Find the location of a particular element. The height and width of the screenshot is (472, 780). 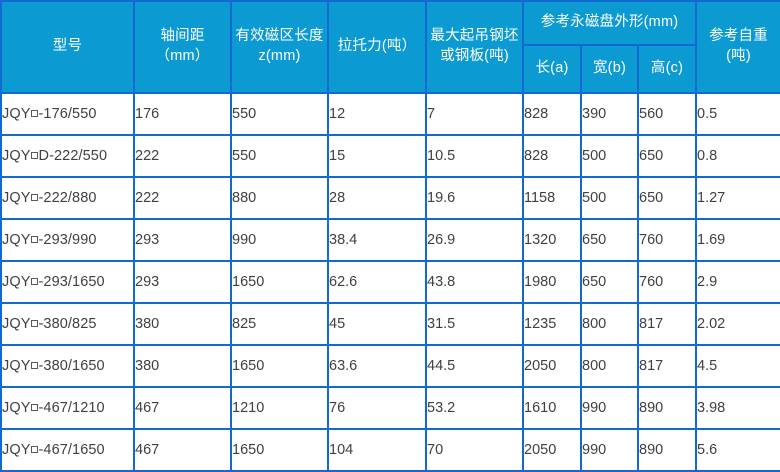

model-suffix: -176/550 is located at coordinates (67, 114).